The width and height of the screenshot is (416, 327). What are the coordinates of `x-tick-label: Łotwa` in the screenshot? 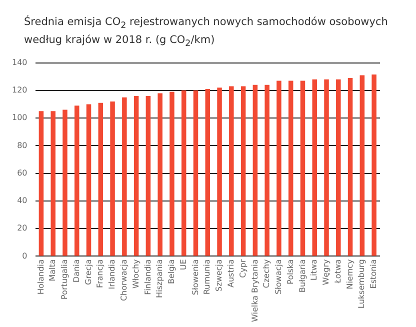 It's located at (337, 271).